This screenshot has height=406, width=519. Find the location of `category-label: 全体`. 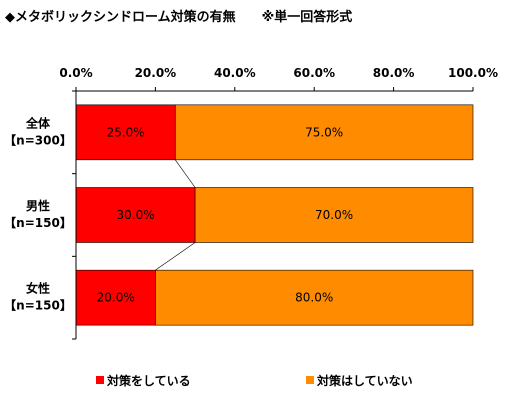

category-label: 全体 is located at coordinates (38, 122).